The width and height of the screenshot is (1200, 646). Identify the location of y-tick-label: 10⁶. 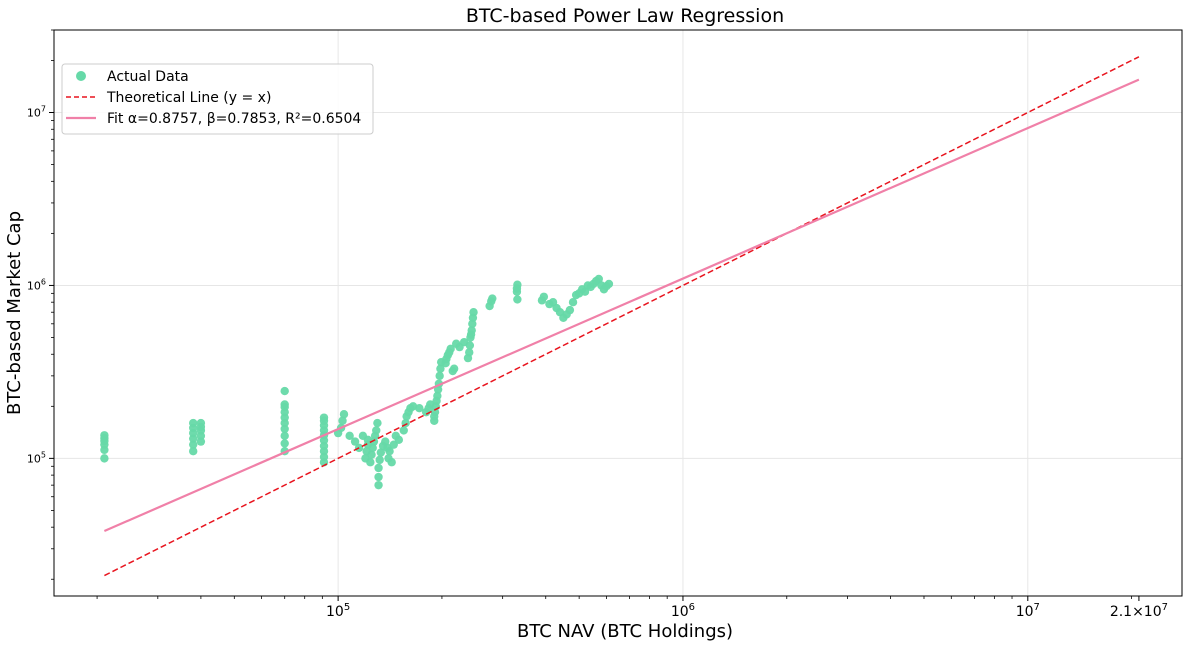
(36, 284).